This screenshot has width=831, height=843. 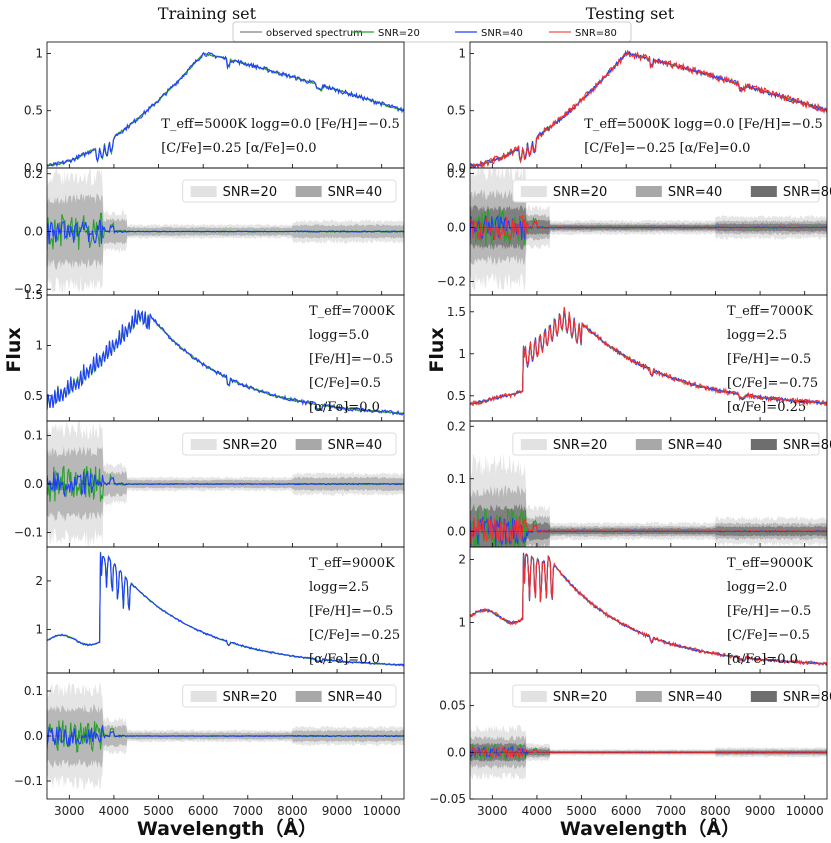 What do you see at coordinates (648, 736) in the screenshot?
I see `axes-frame-R6` at bounding box center [648, 736].